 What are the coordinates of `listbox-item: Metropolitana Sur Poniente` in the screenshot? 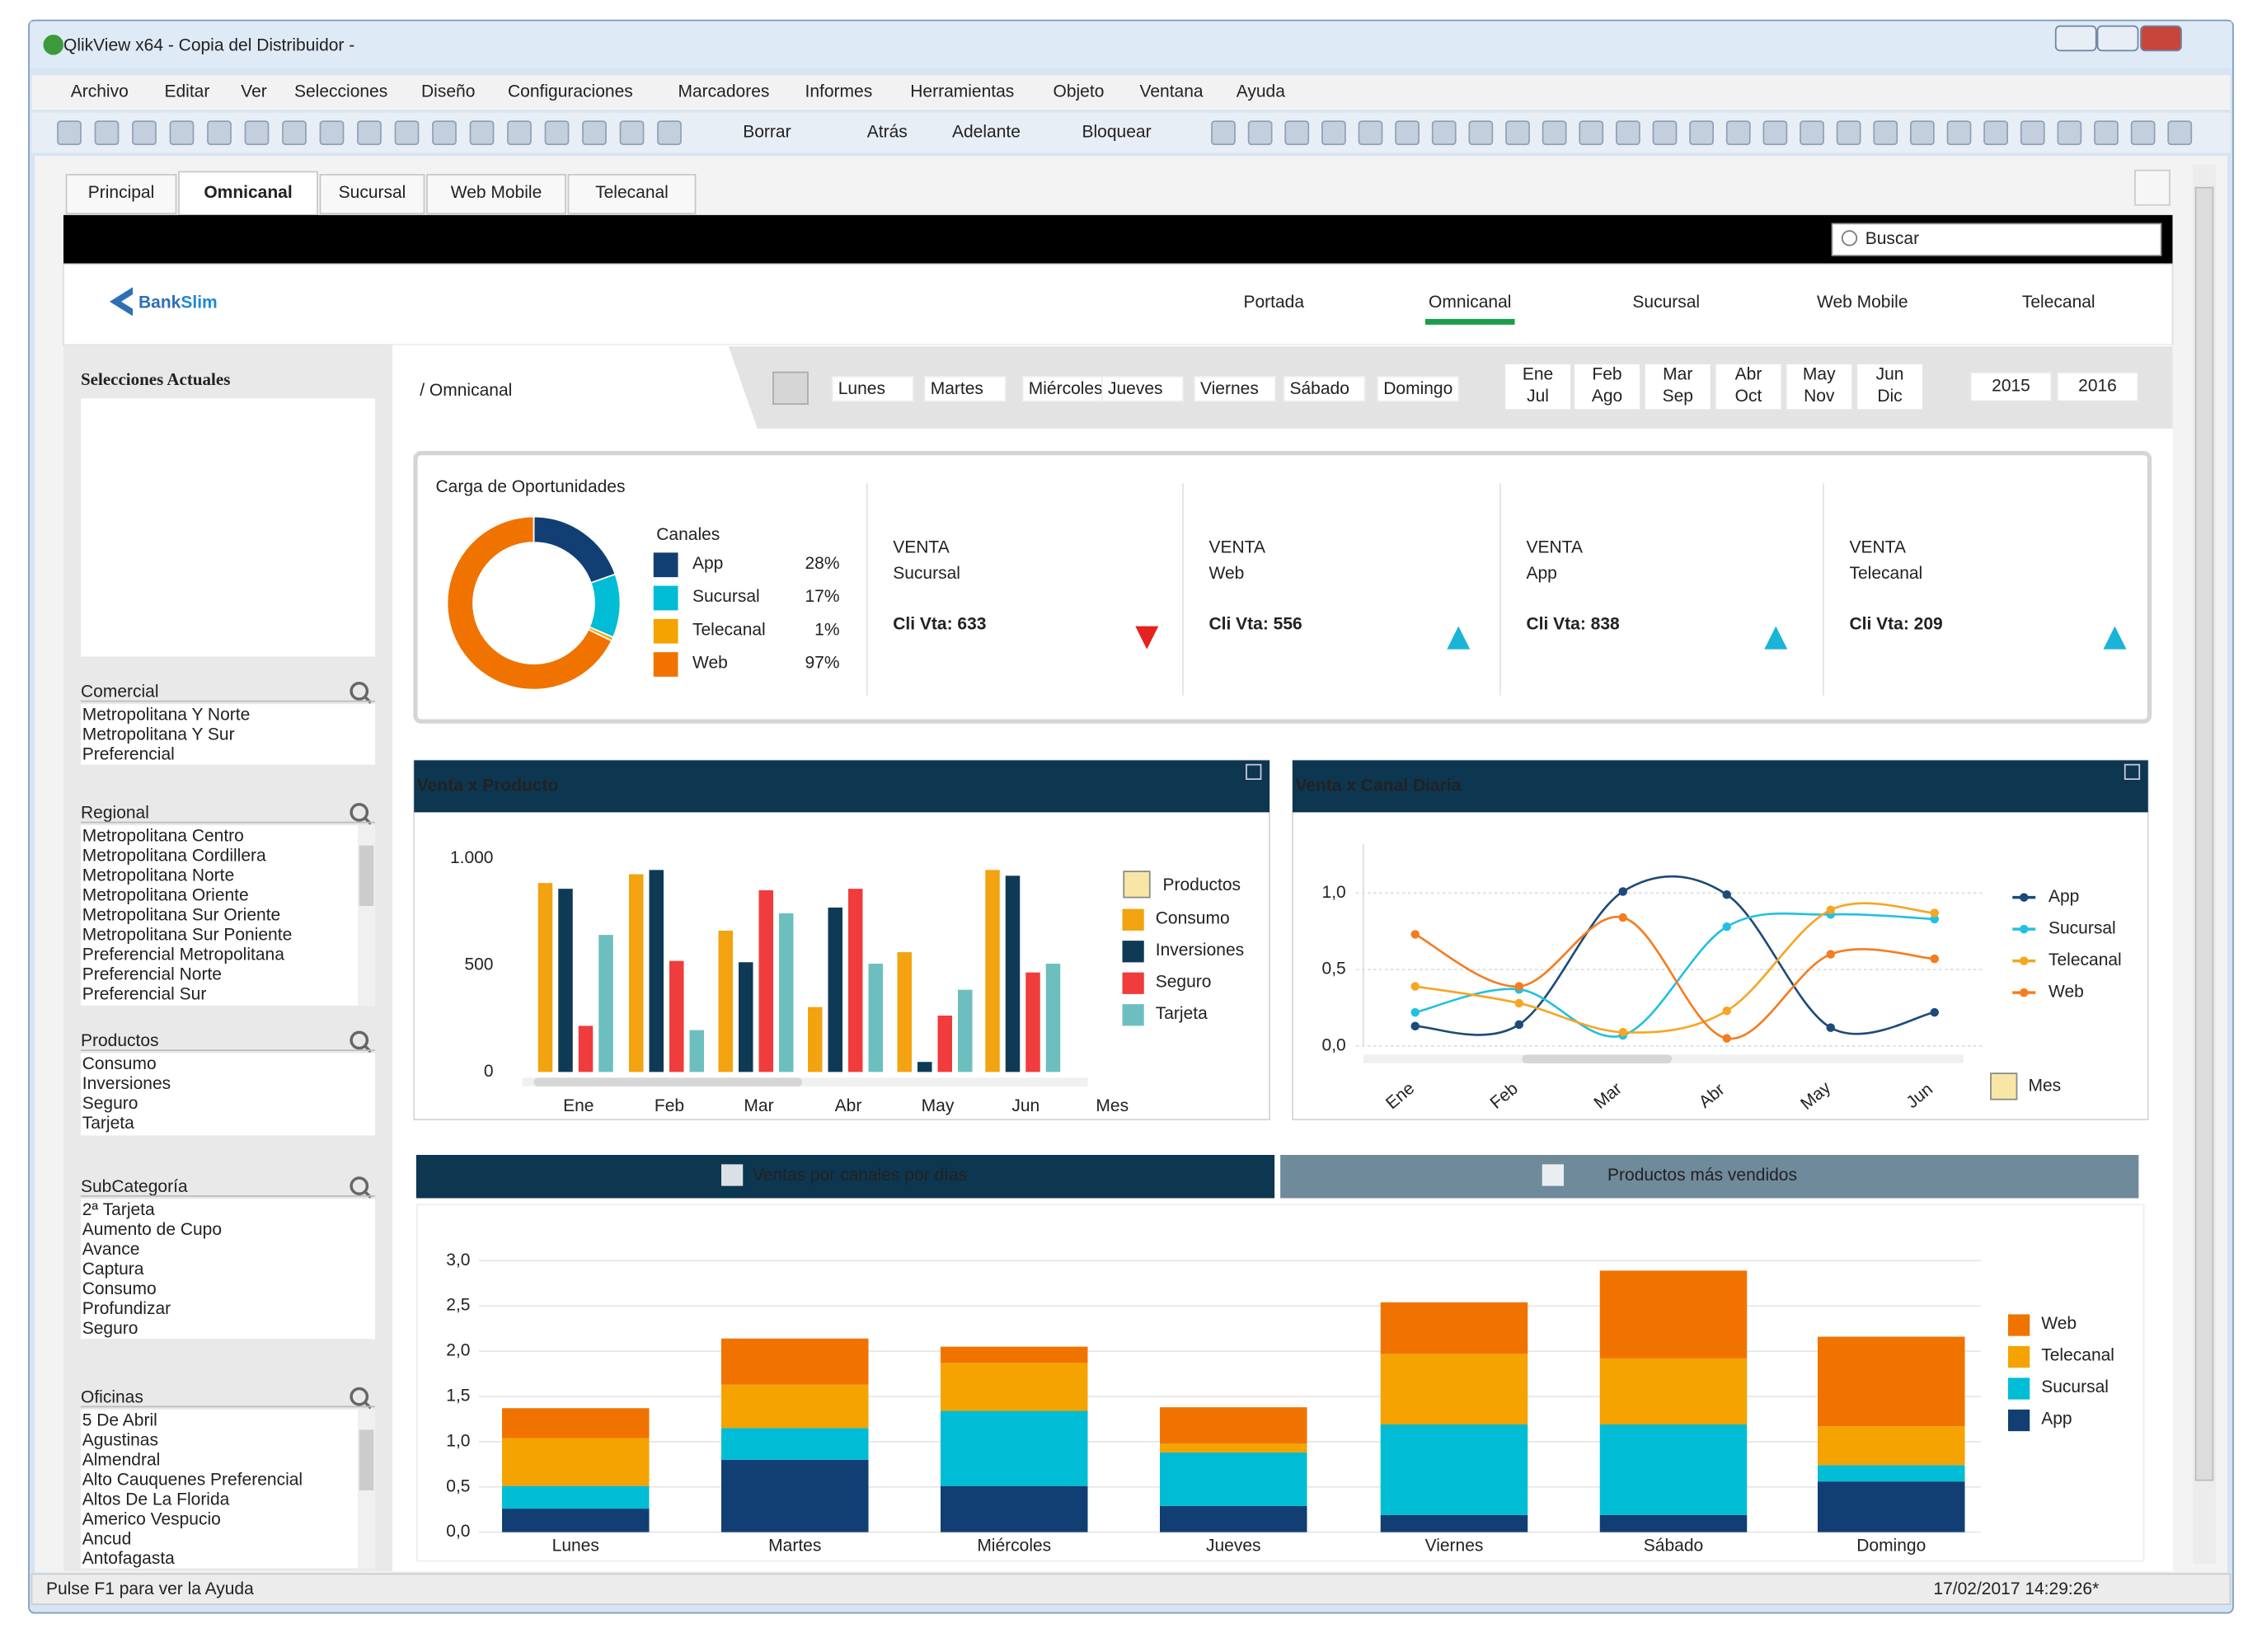 It's located at (187, 935).